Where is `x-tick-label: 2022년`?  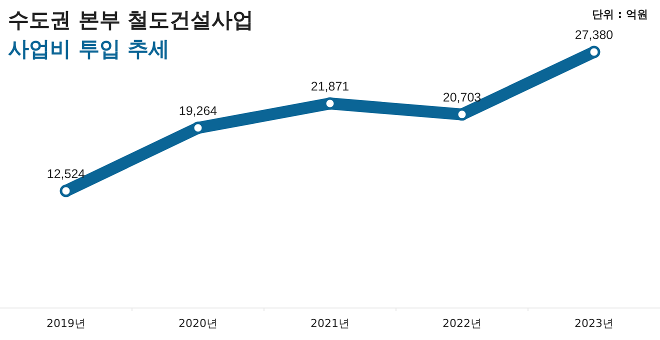 x-tick-label: 2022년 is located at coordinates (462, 323).